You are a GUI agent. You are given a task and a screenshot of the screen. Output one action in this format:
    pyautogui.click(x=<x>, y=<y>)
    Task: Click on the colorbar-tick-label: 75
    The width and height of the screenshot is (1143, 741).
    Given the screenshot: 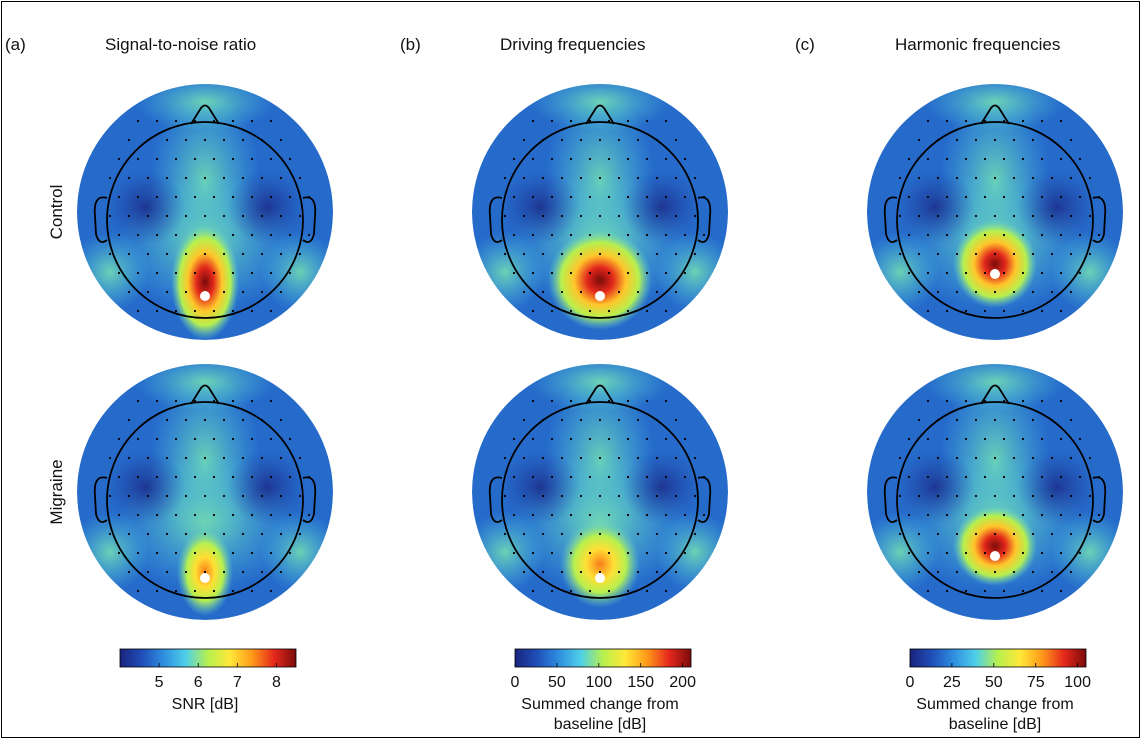 What is the action you would take?
    pyautogui.click(x=1036, y=682)
    